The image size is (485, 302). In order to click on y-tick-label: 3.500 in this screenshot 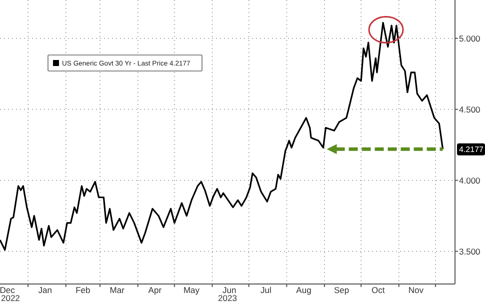, I will do `click(470, 251)`.